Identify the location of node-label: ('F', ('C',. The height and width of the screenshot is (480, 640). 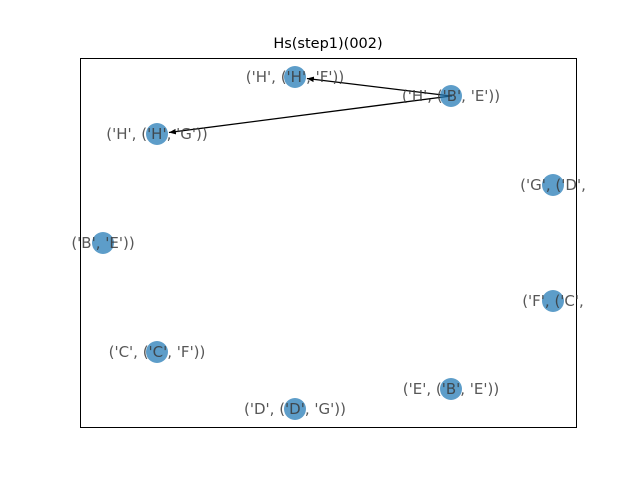
(553, 301).